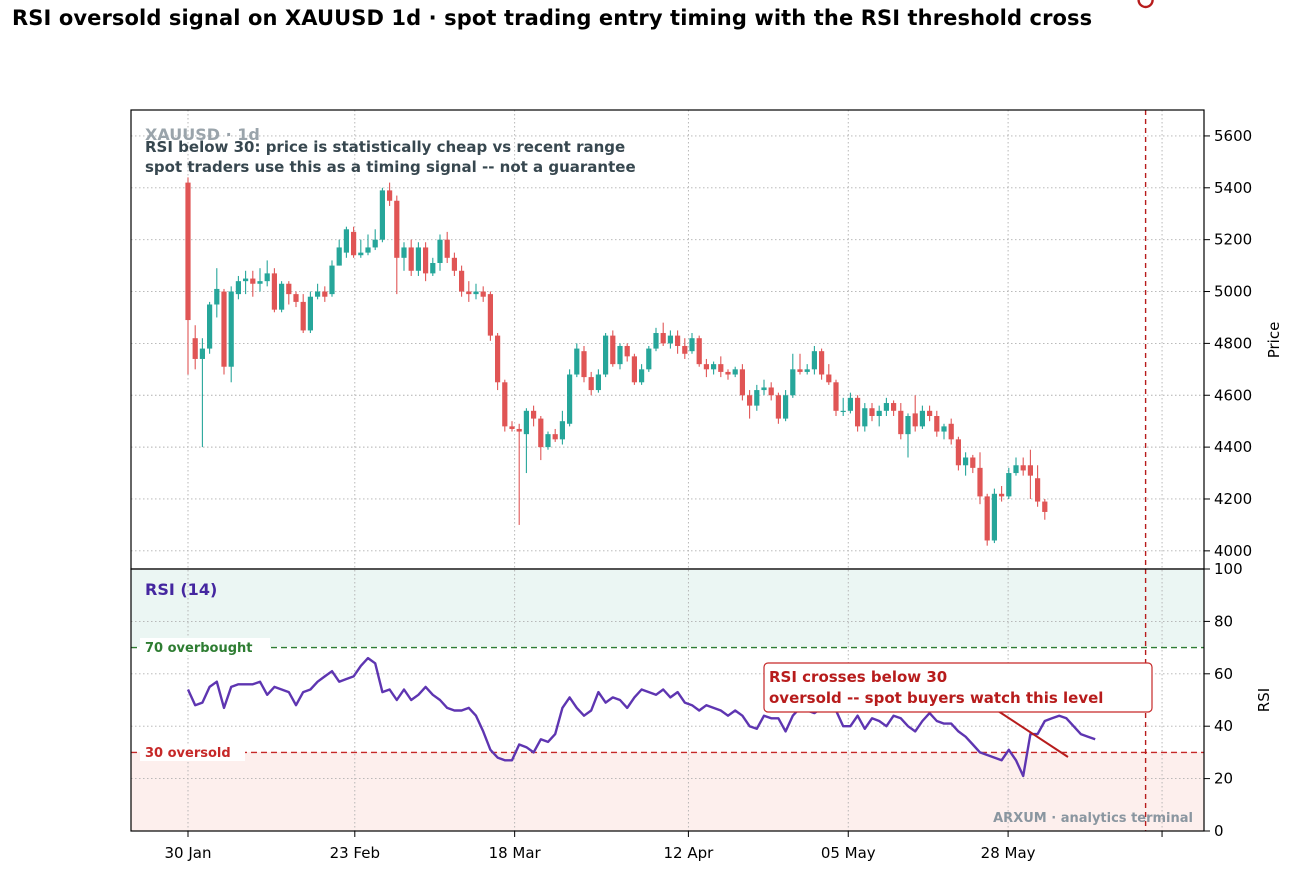  What do you see at coordinates (1093, 818) in the screenshot?
I see `watermark: ARXUM · analytics terminal` at bounding box center [1093, 818].